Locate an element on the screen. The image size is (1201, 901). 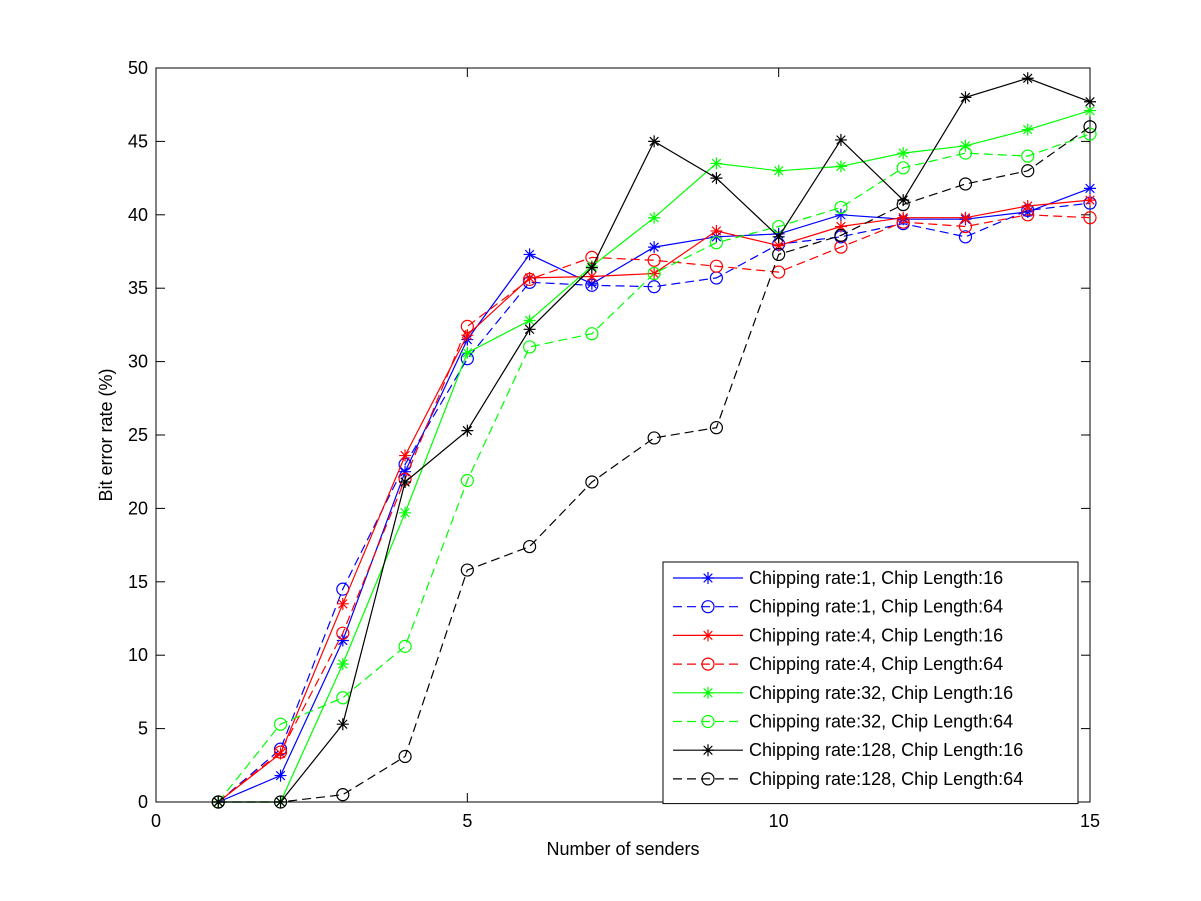
y-tick-label: 25 is located at coordinates (138, 435).